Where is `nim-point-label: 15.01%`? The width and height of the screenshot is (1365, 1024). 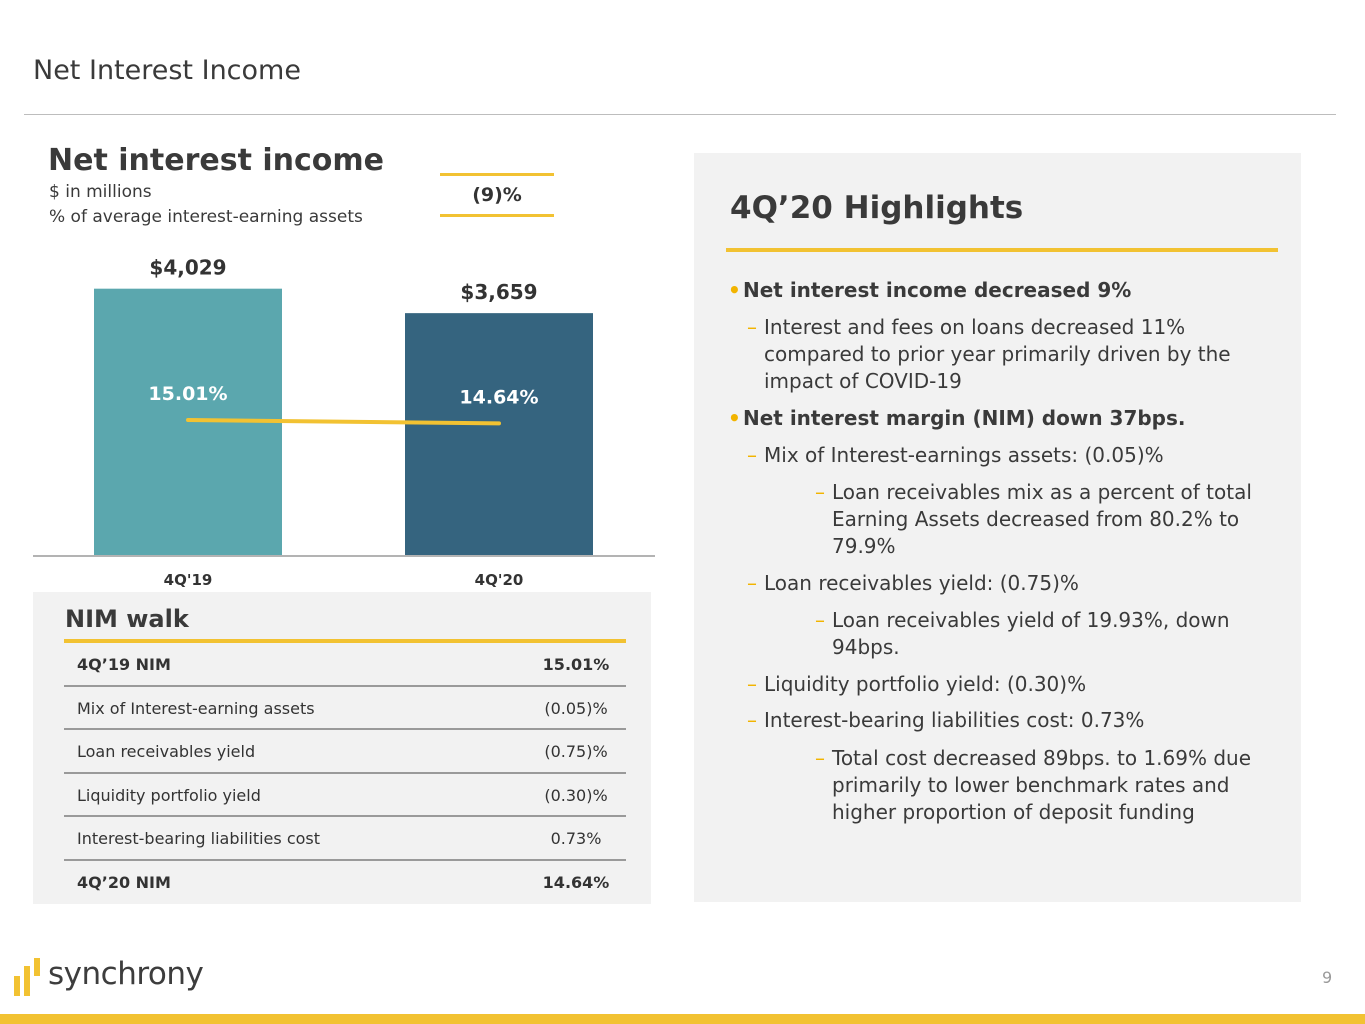
nim-point-label: 15.01% is located at coordinates (187, 394).